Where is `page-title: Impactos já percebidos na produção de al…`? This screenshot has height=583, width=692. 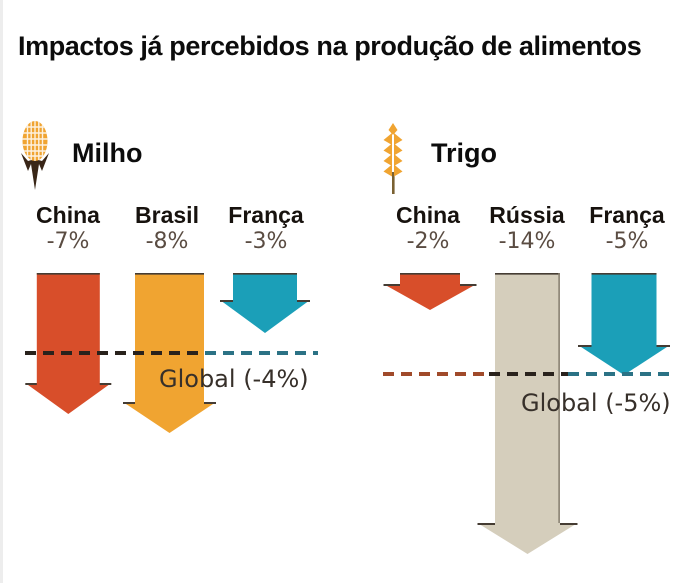
page-title: Impactos já percebidos na produção de al… is located at coordinates (330, 46).